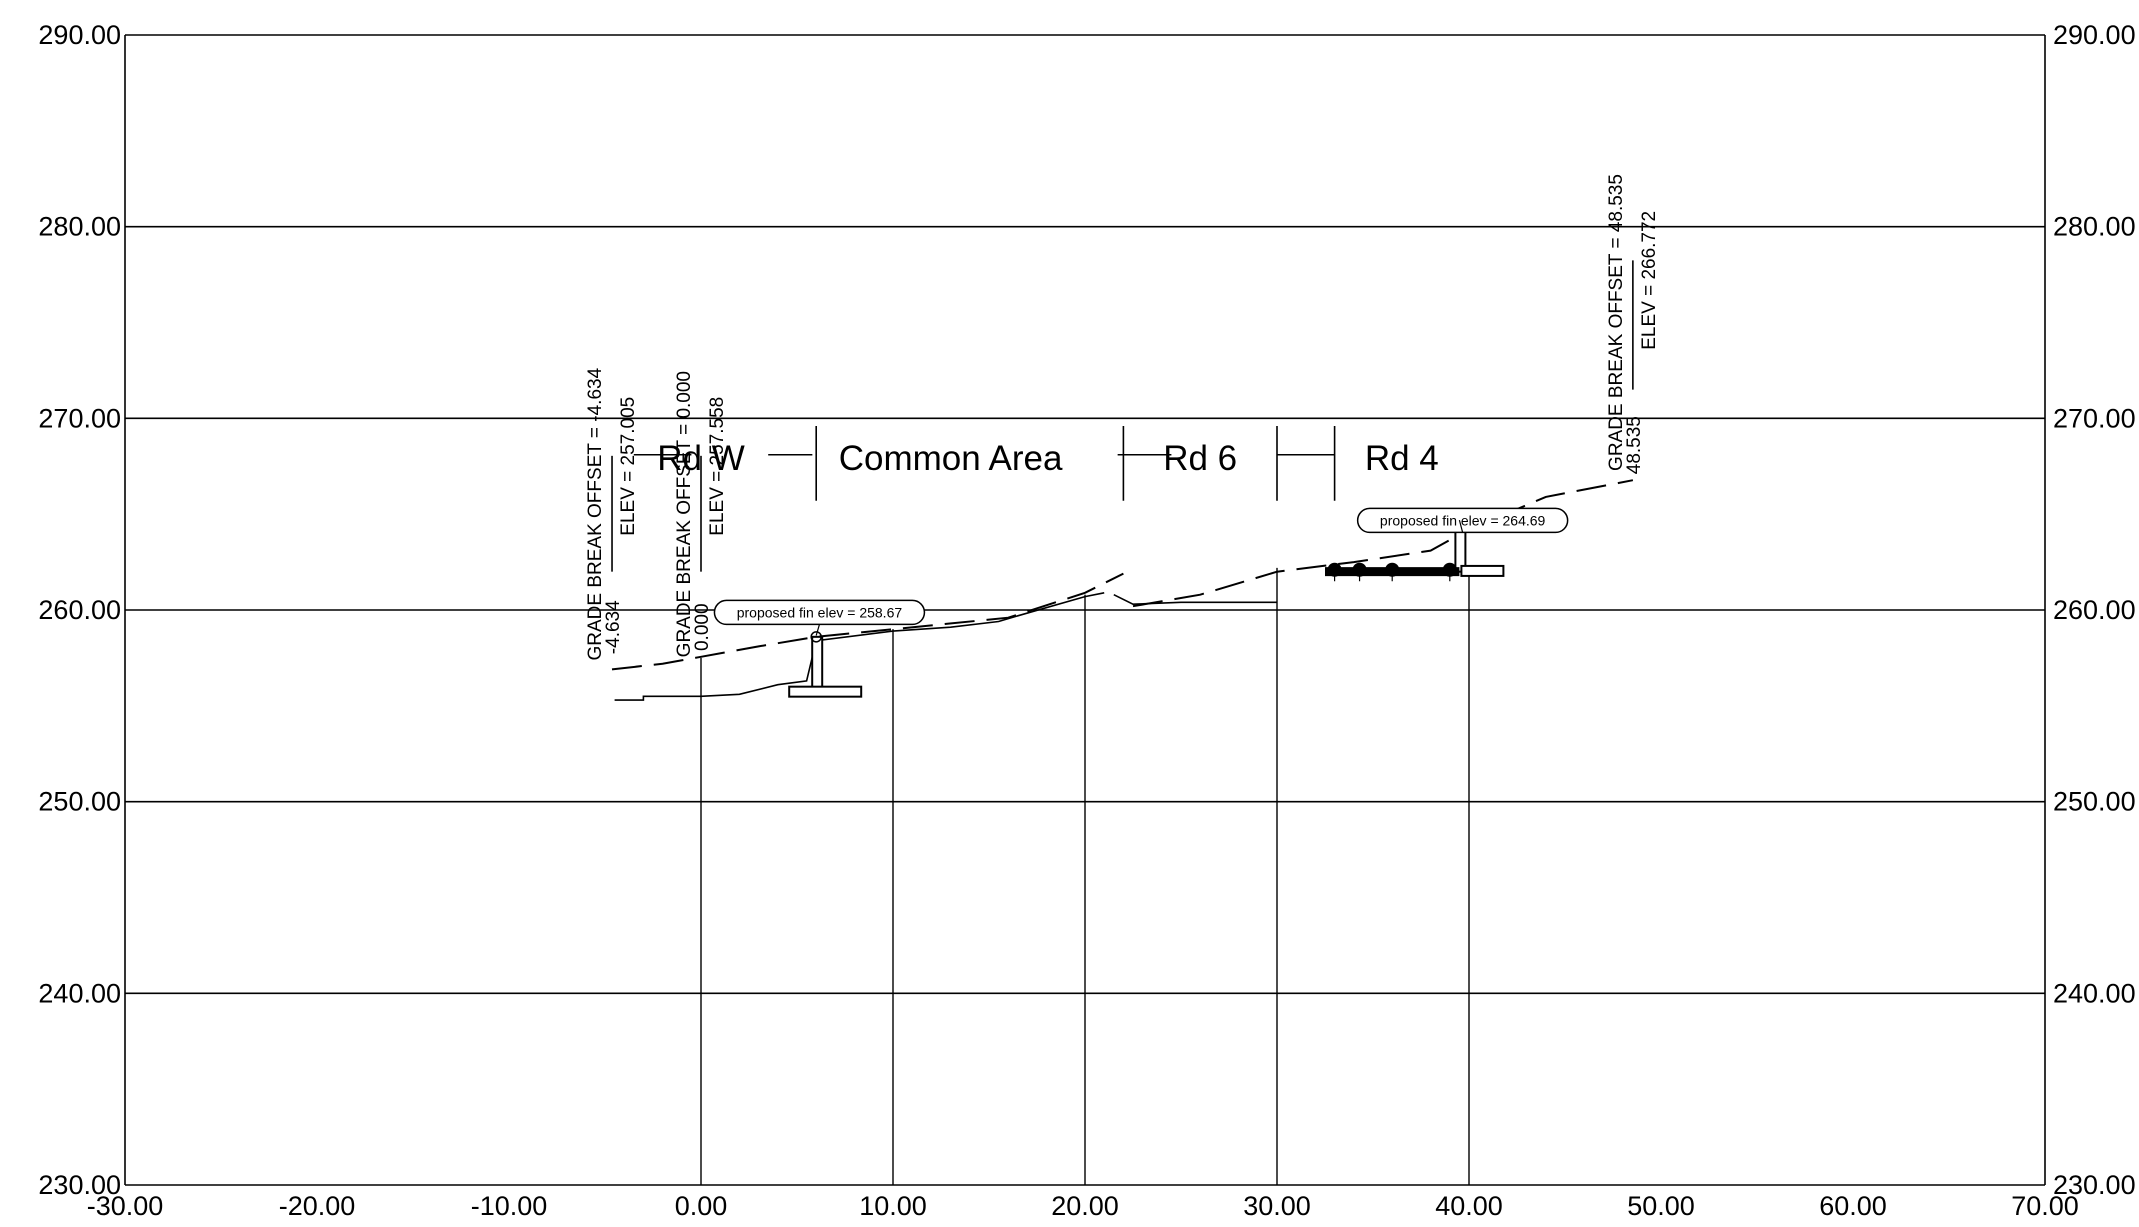  Describe the element at coordinates (2094, 418) in the screenshot. I see `y-tick-label-right: 270.00` at that location.